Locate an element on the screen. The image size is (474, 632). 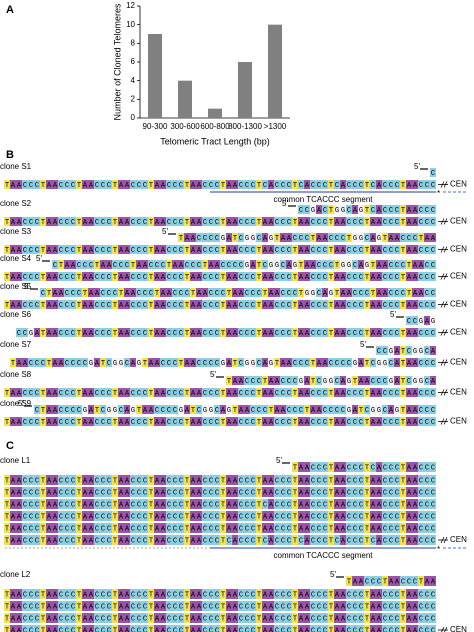
cen-label: CEN is located at coordinates (458, 539).